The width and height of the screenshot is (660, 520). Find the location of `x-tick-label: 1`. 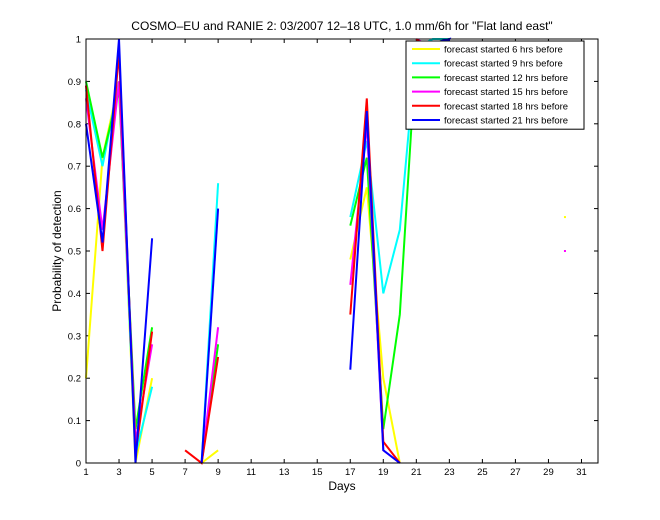

x-tick-label: 1 is located at coordinates (85, 472).